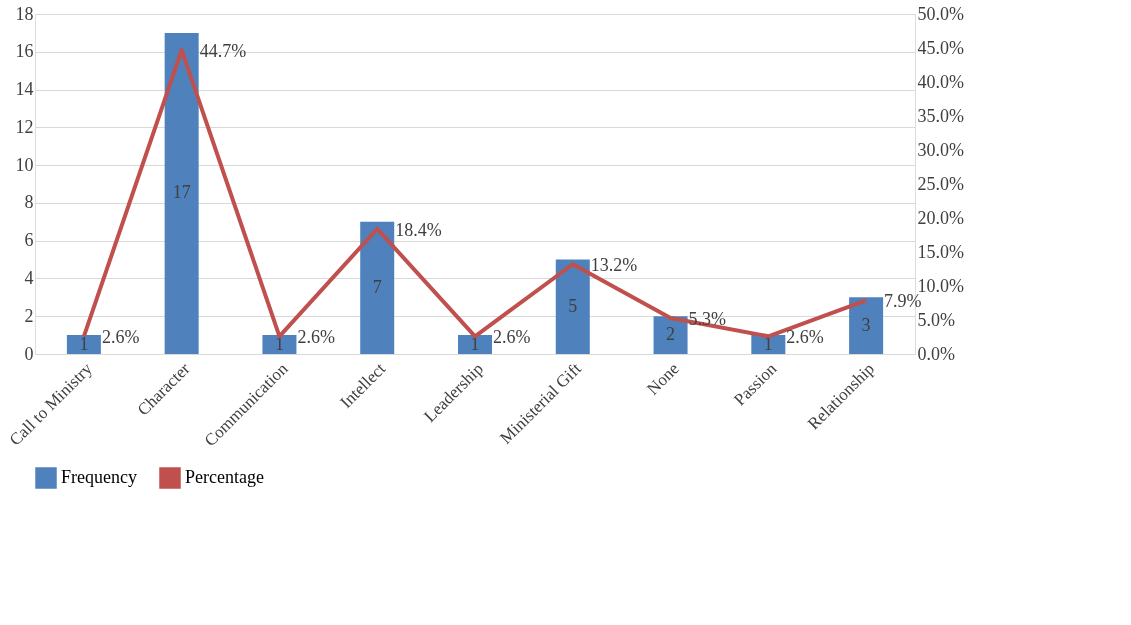  Describe the element at coordinates (940, 115) in the screenshot. I see `y2-tick-label: 35.0%` at that location.